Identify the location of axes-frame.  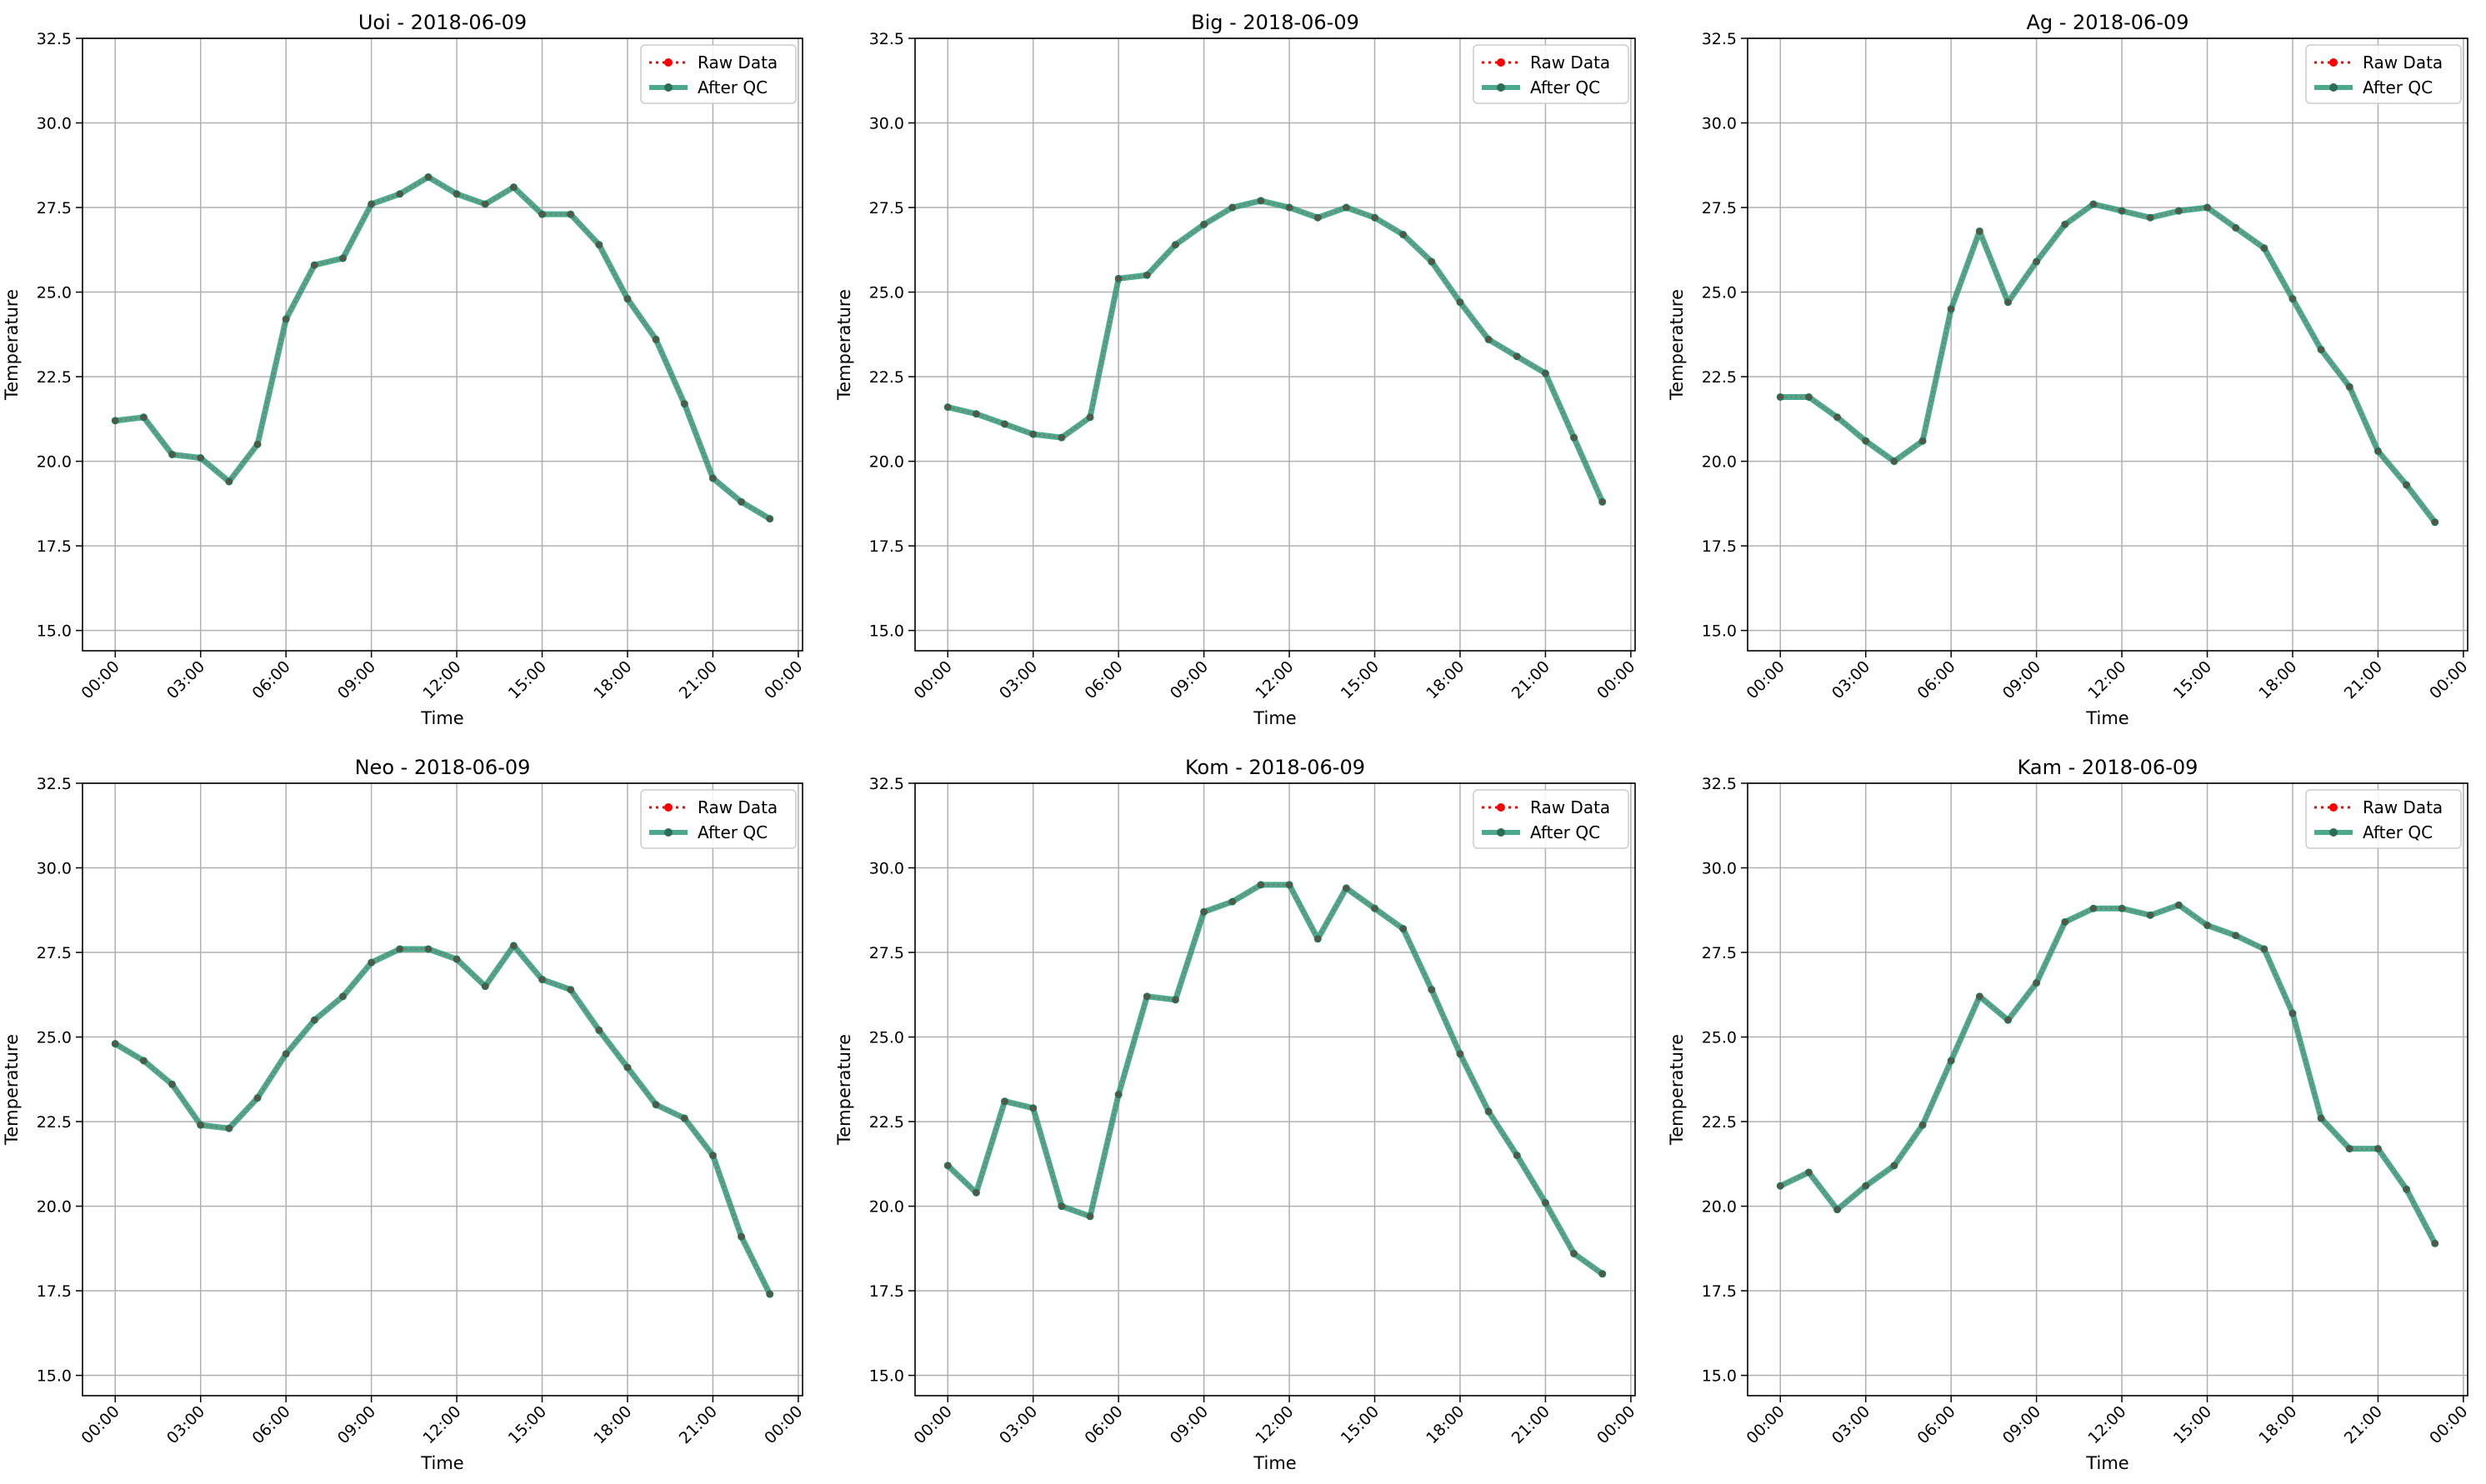
(2107, 1089).